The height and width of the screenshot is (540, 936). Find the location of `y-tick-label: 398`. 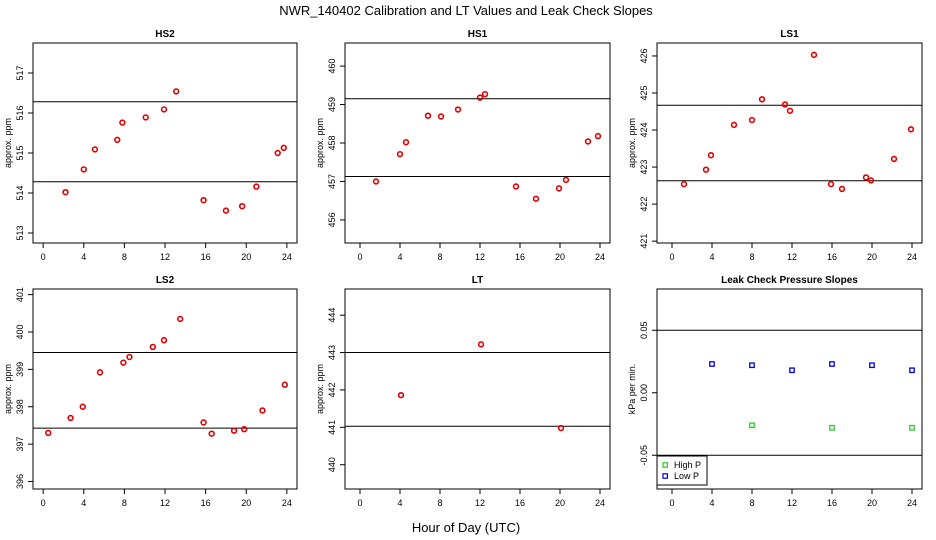

y-tick-label: 398 is located at coordinates (20, 406).